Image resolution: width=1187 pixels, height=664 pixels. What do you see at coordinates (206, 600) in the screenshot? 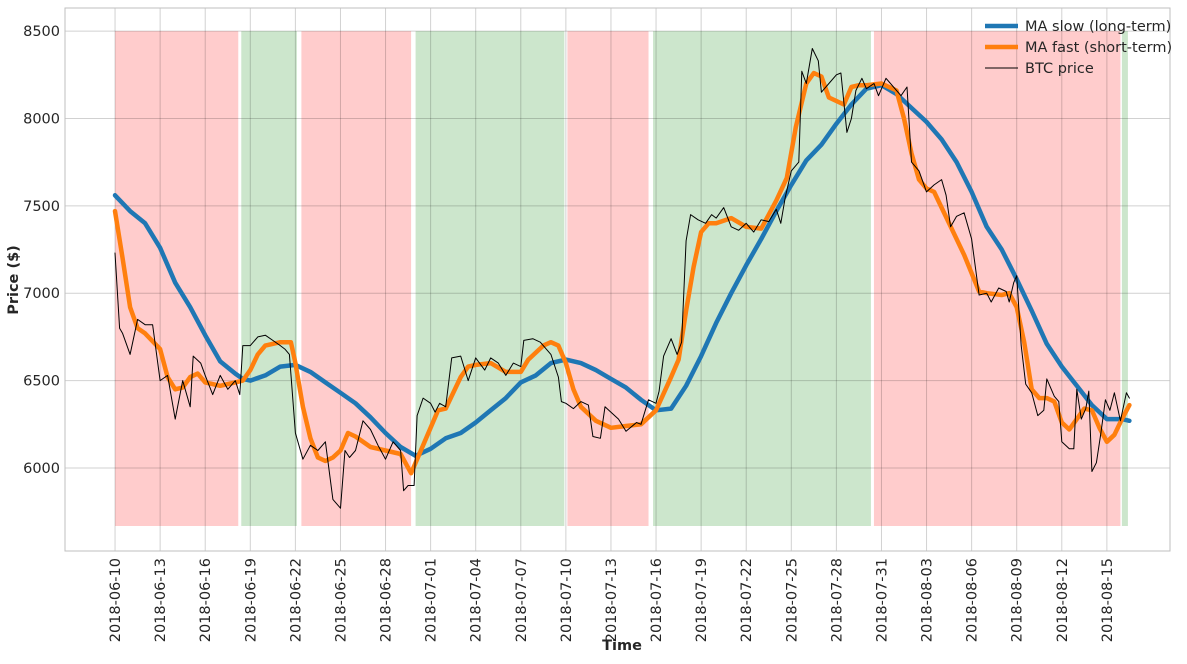
I see `x-tick-label: 2018-06-16` at bounding box center [206, 600].